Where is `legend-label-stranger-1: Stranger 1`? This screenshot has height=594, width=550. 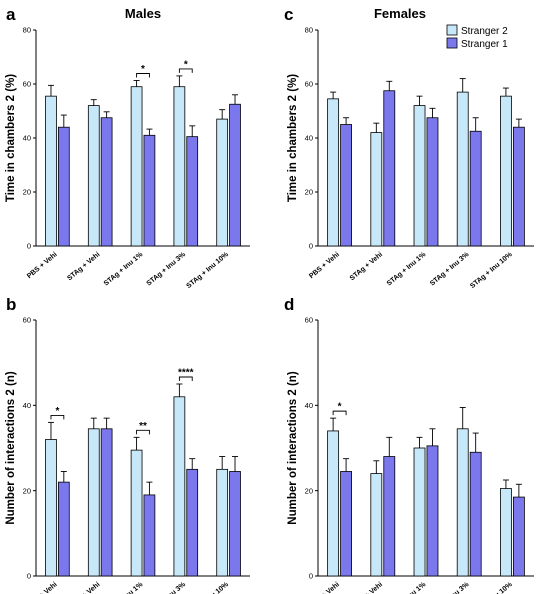
legend-label-stranger-1: Stranger 1 is located at coordinates (484, 44).